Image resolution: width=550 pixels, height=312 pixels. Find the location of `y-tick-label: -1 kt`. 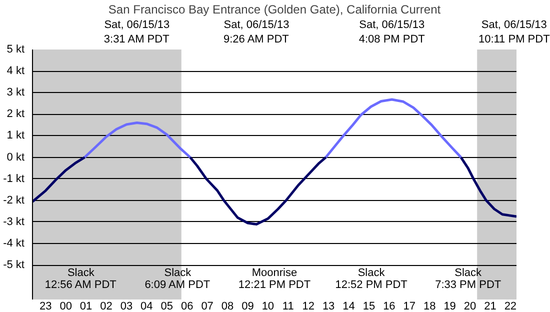

y-tick-label: -1 kt is located at coordinates (14, 178).